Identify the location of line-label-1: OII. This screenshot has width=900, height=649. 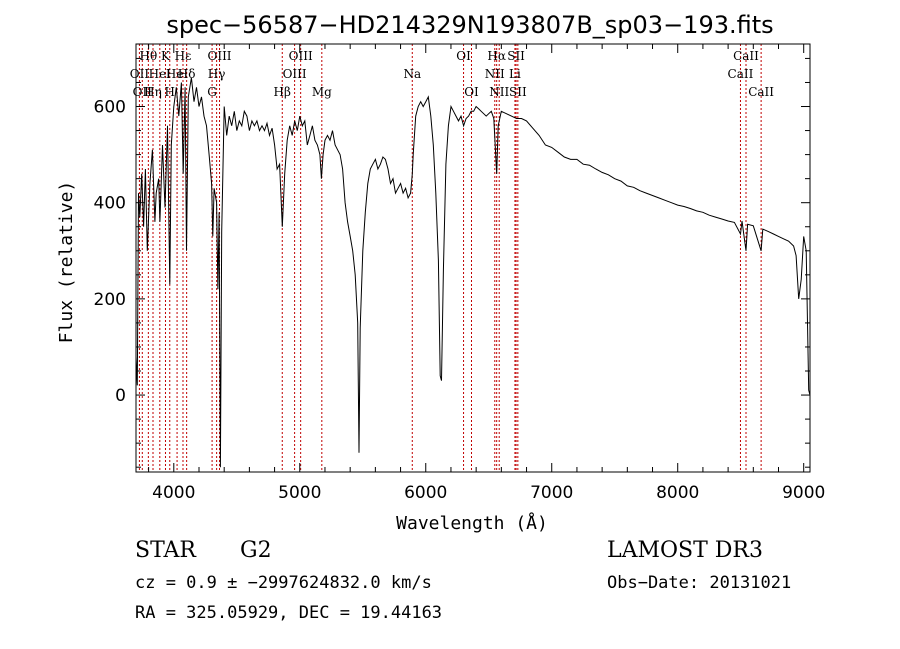
(143, 92).